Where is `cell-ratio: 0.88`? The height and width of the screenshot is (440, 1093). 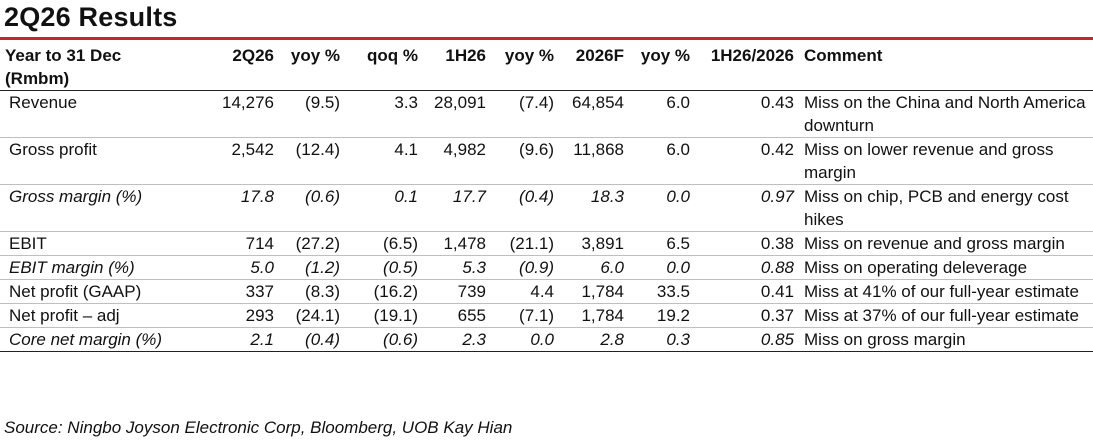
cell-ratio: 0.88 is located at coordinates (777, 267).